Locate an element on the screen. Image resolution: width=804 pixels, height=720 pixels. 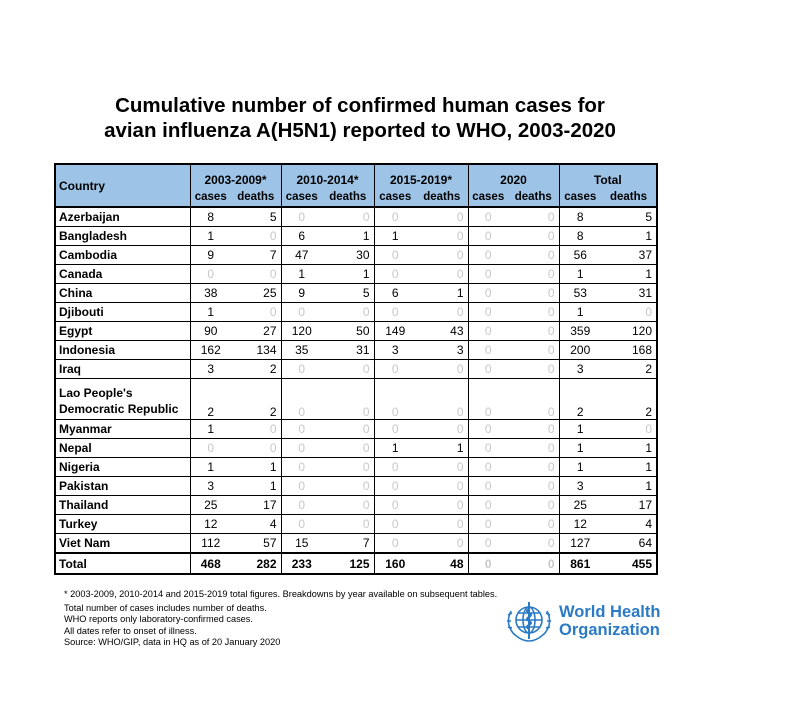
table-row: Myanmar 1 0 0 0 0 0 0 0 1 0 is located at coordinates (356, 429).